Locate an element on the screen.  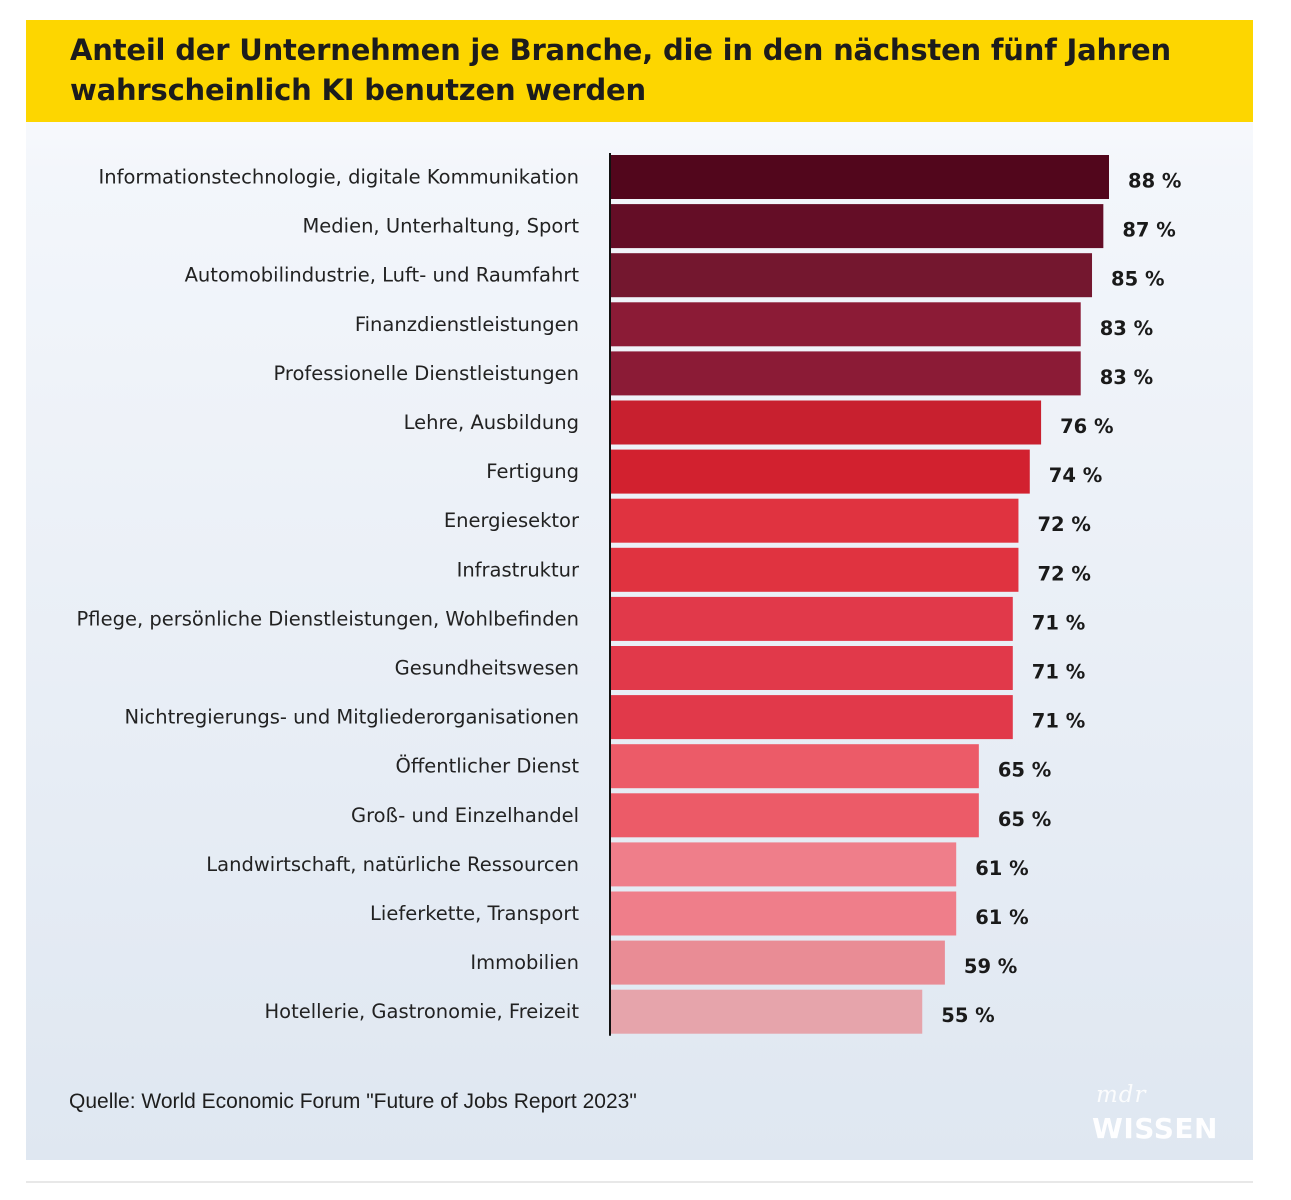
value-label: 59 % is located at coordinates (990, 966).